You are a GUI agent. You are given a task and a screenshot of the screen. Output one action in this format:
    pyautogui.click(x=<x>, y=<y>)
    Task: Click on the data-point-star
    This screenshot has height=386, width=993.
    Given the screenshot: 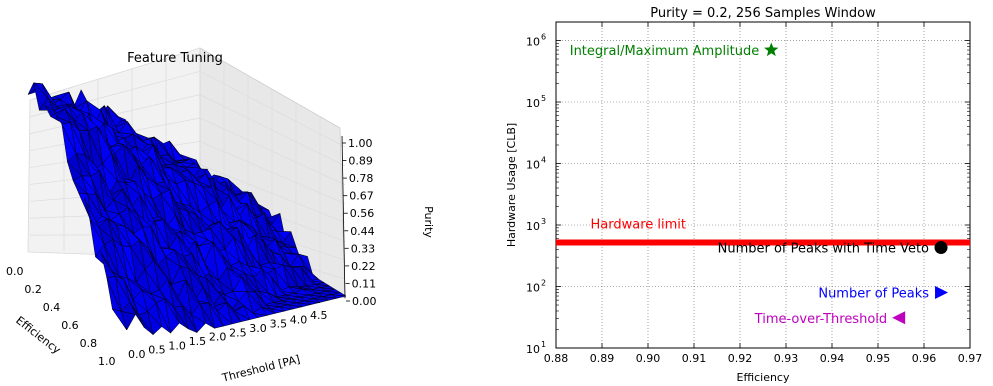 What is the action you would take?
    pyautogui.click(x=771, y=49)
    